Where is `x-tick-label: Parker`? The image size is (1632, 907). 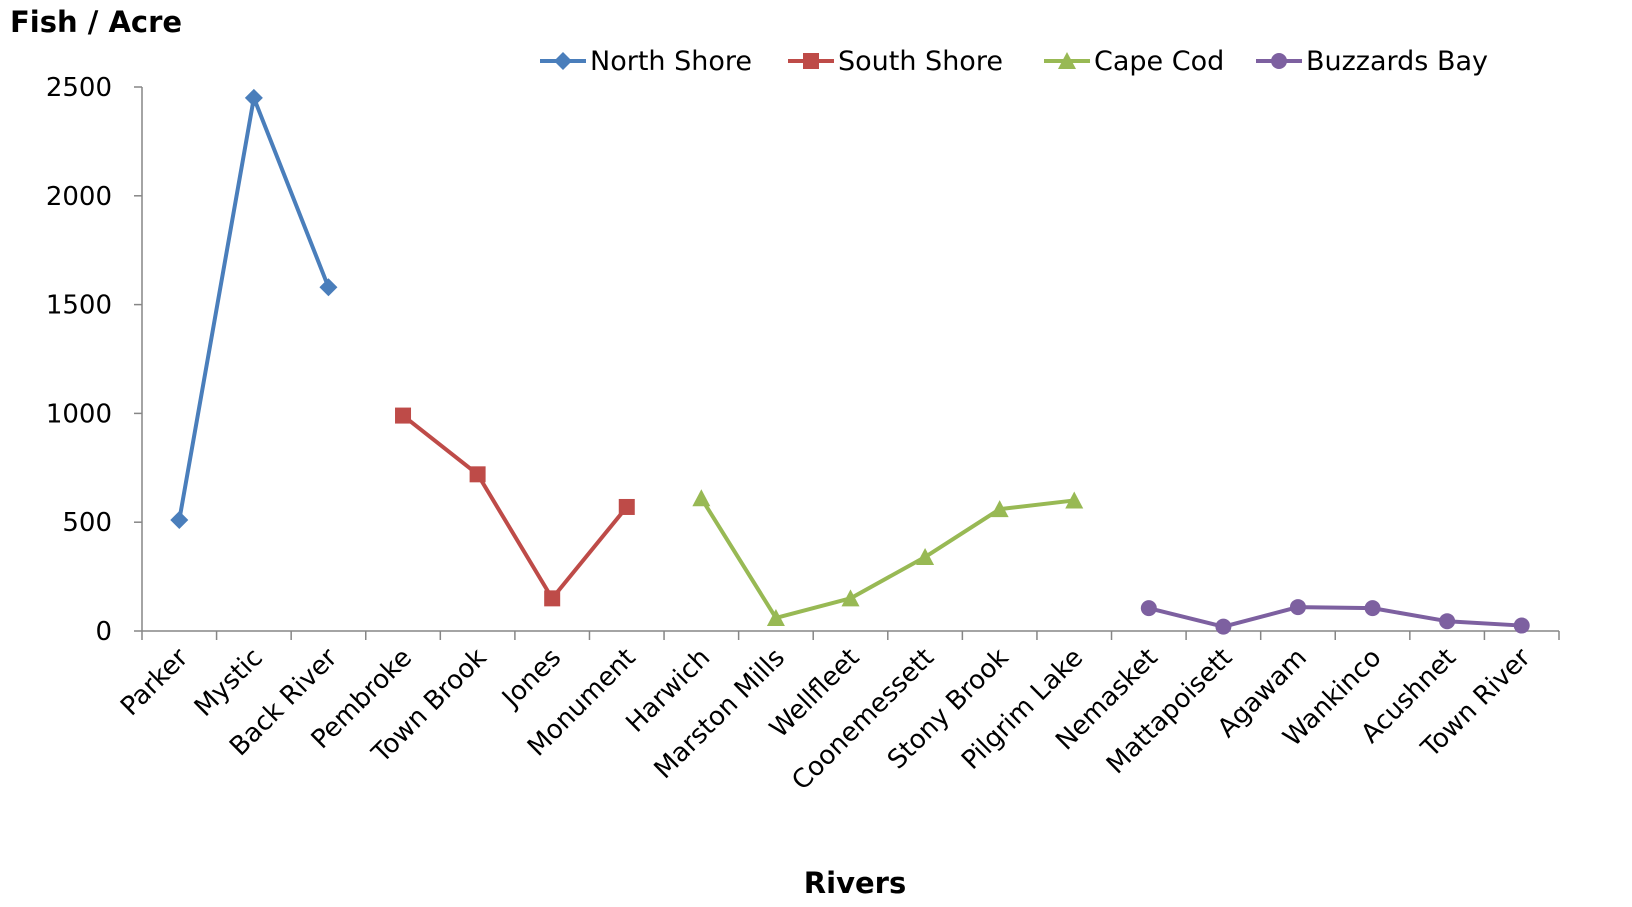
x-tick-label: Parker is located at coordinates (154, 682).